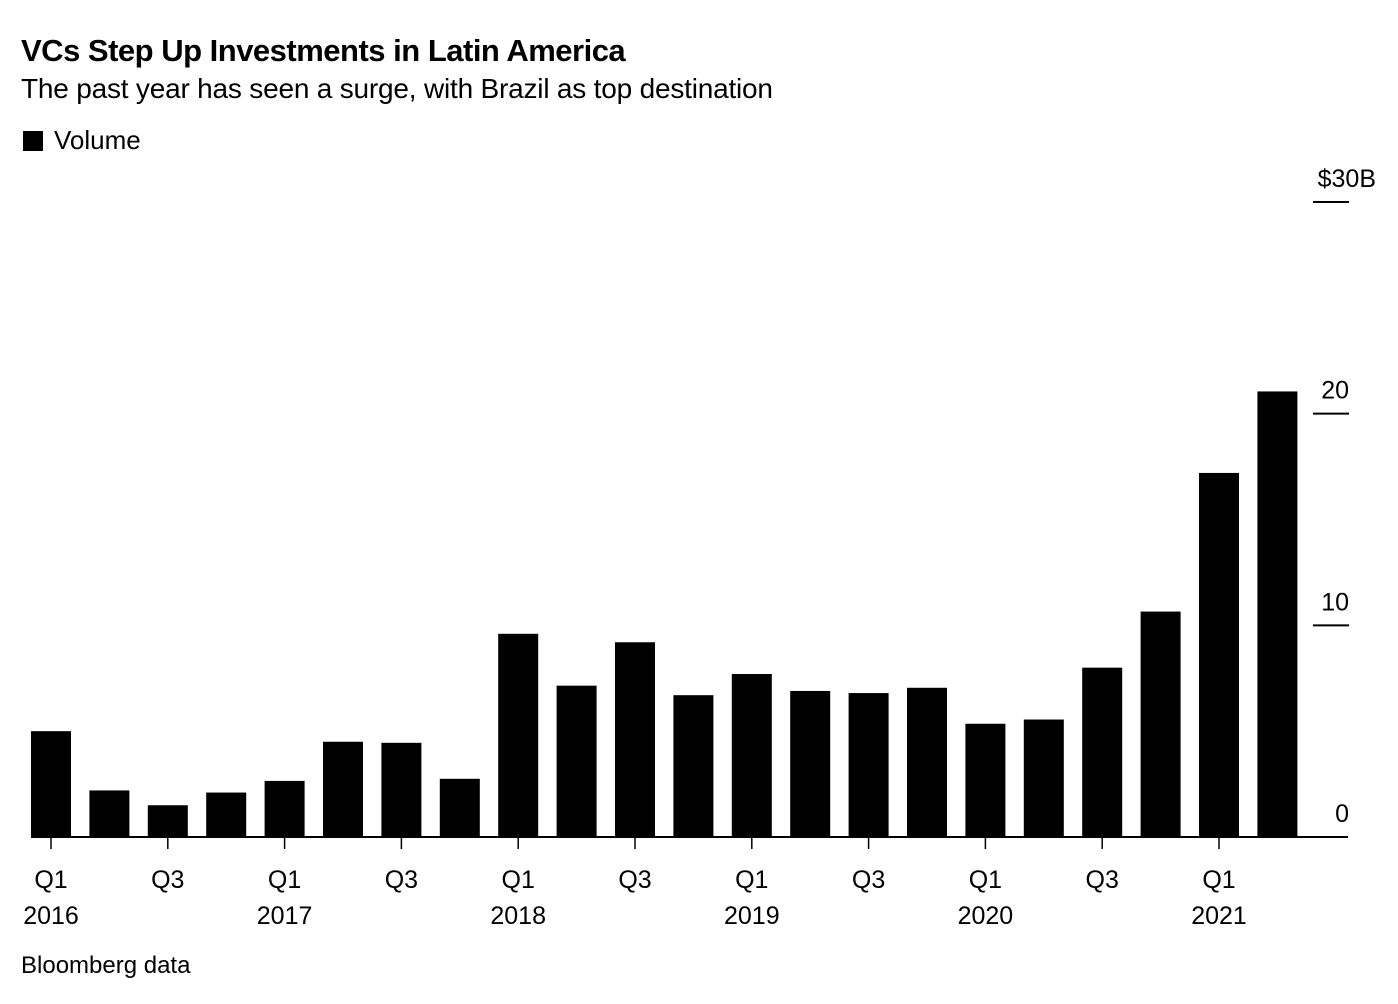  I want to click on source-note: Bloomberg data, so click(106, 965).